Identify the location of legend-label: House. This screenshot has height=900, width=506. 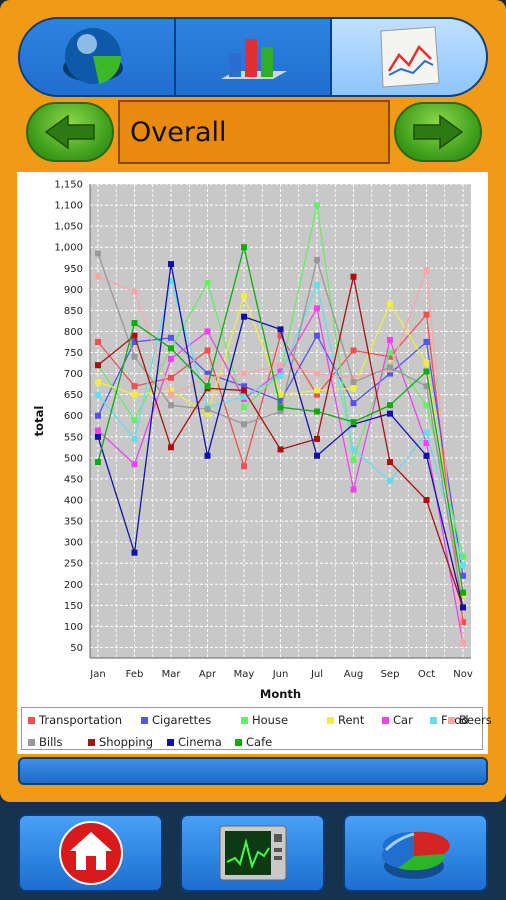
(270, 720).